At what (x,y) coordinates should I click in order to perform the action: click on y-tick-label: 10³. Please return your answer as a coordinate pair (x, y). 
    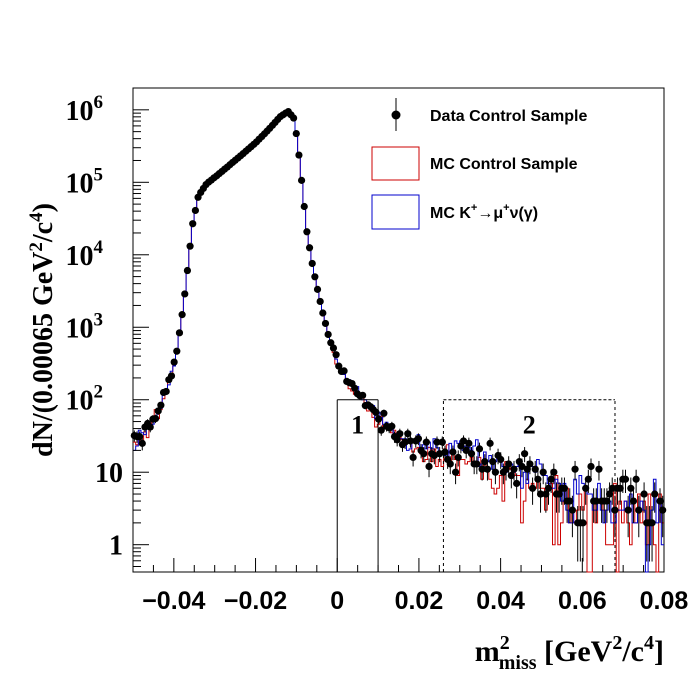
    Looking at the image, I should click on (85, 326).